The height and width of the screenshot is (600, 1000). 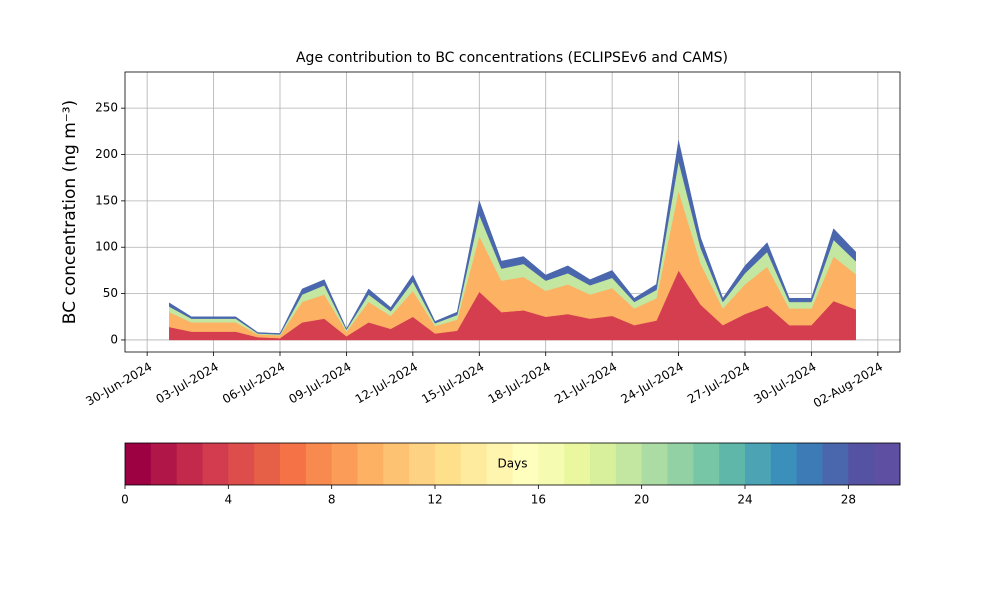 I want to click on y-axis-label: BC concentration (ng m⁻³), so click(x=70, y=212).